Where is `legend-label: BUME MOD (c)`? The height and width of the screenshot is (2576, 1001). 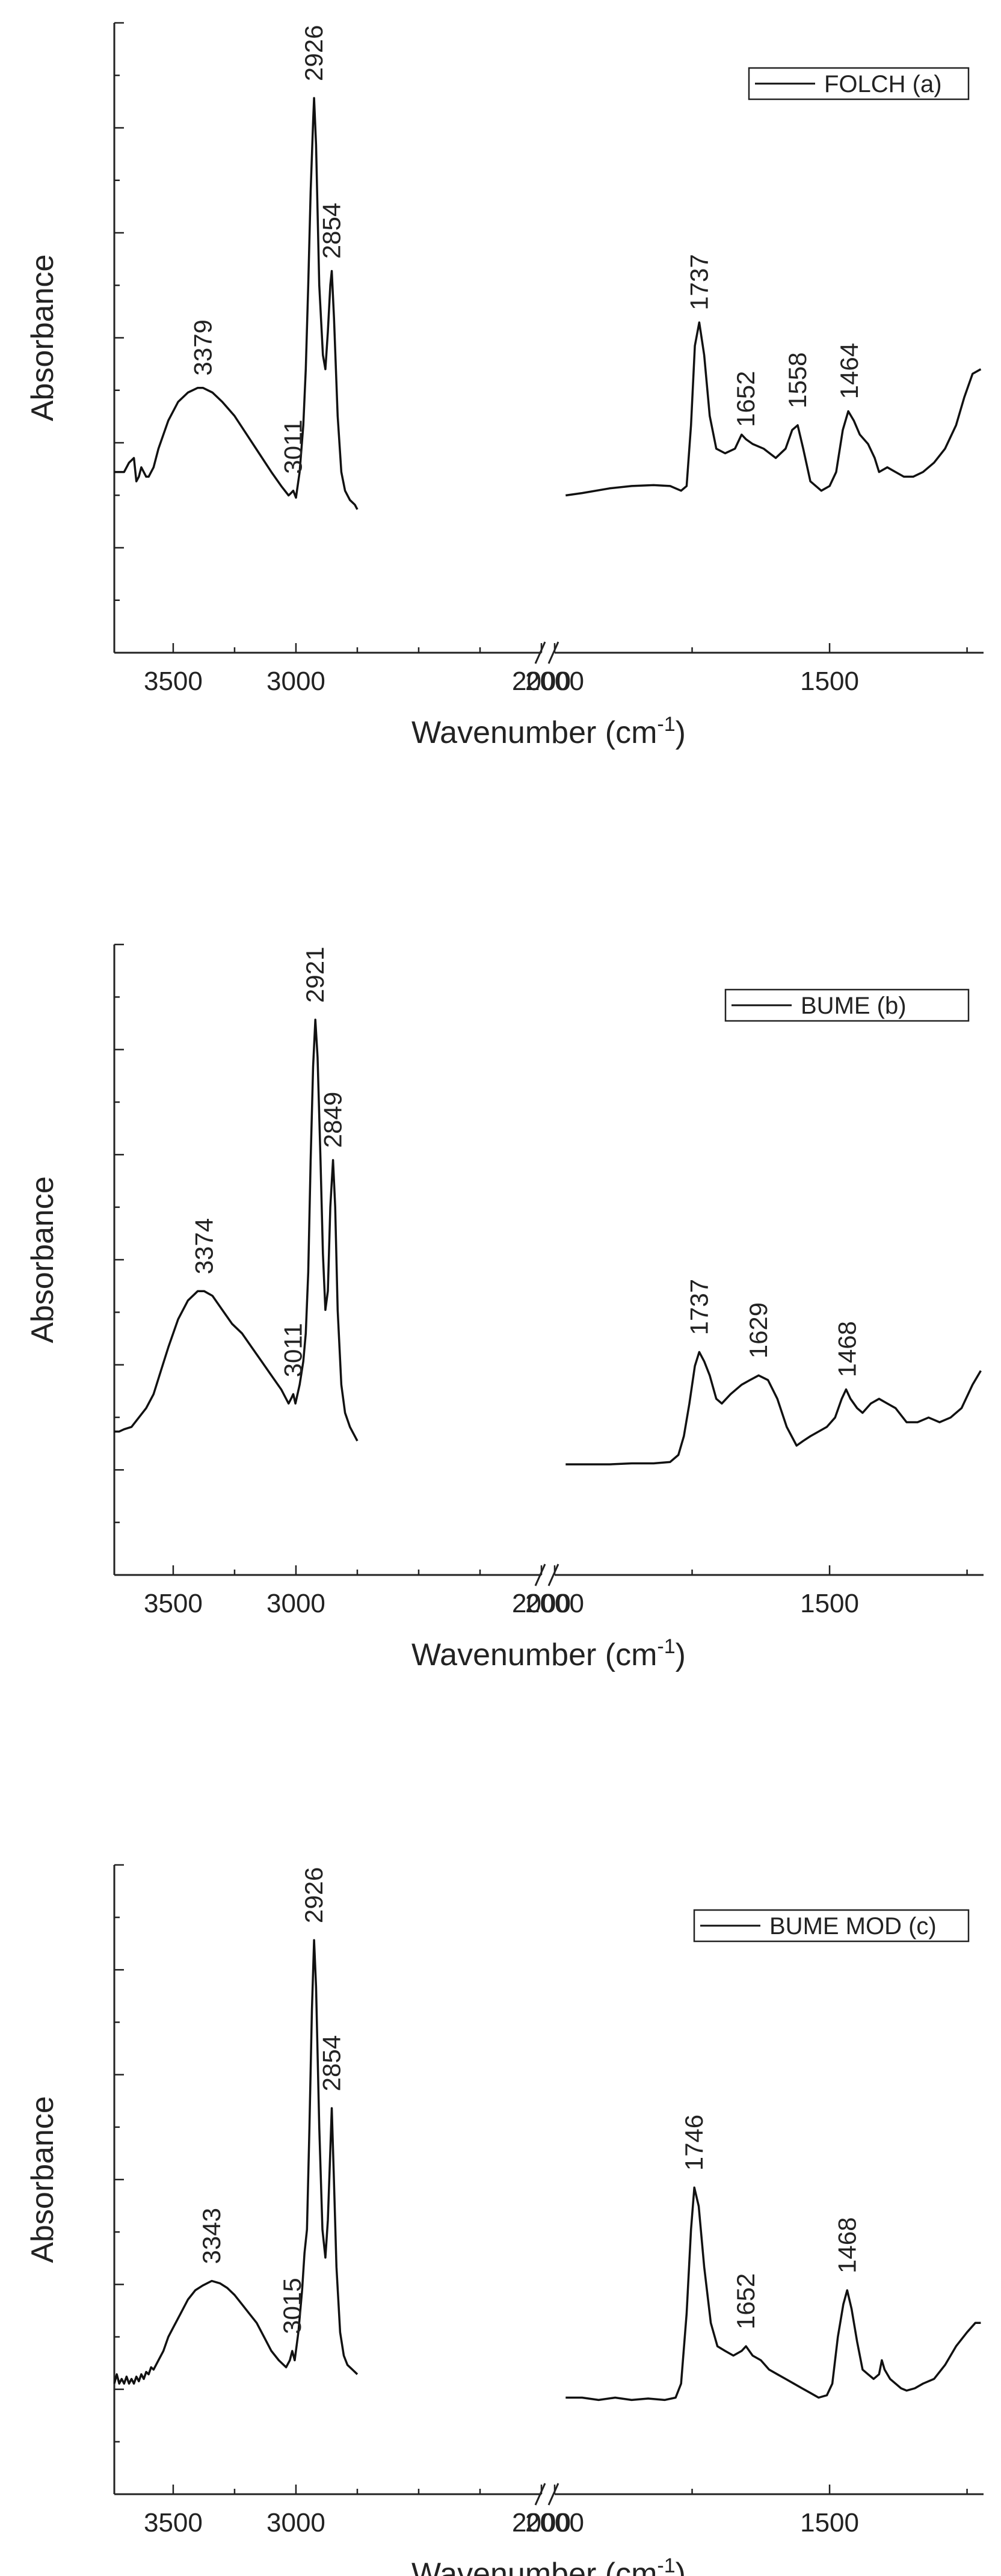 legend-label: BUME MOD (c) is located at coordinates (853, 1926).